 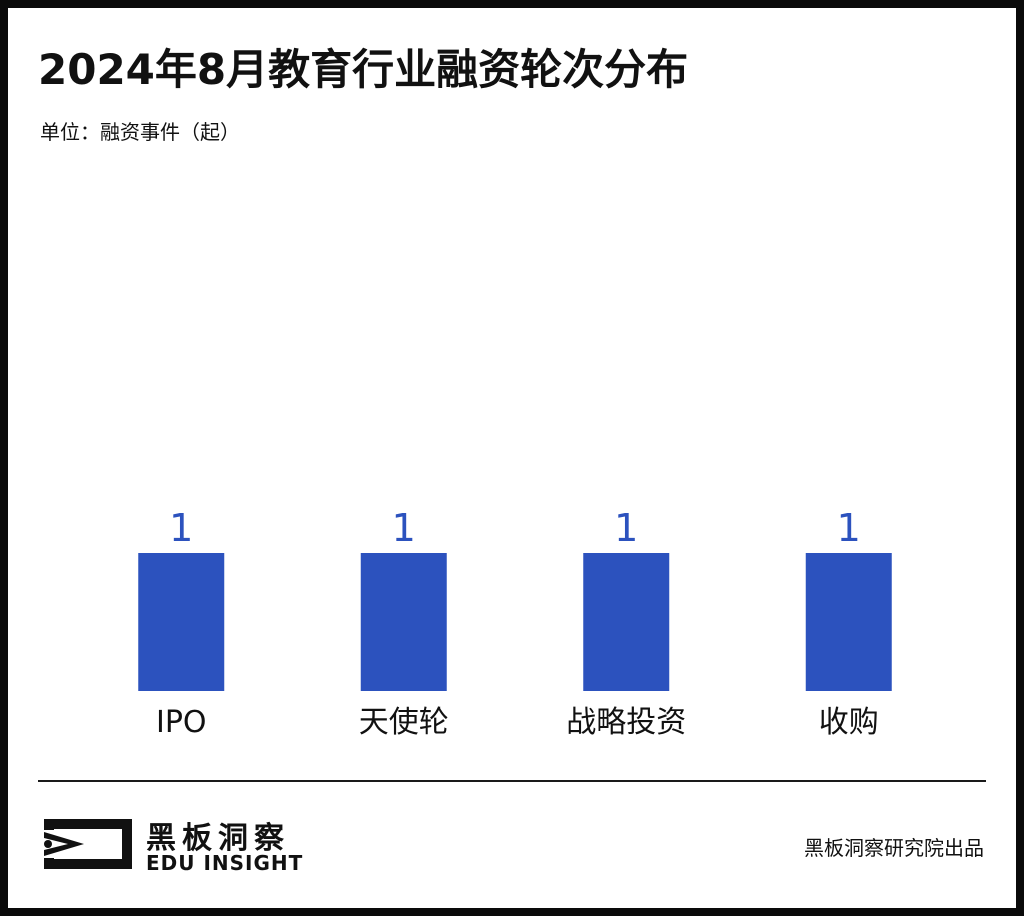 I want to click on credit-text: 黑板洞察研究院出品, so click(x=894, y=848).